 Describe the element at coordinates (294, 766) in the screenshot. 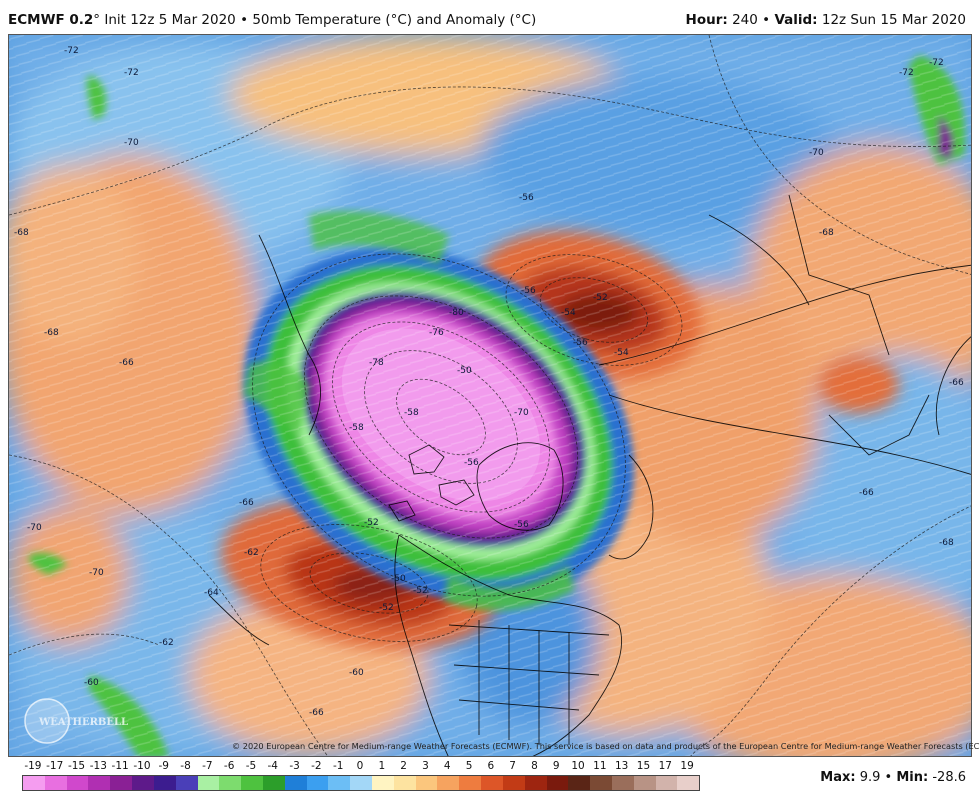

I see `legend-tick-label: -3` at that location.